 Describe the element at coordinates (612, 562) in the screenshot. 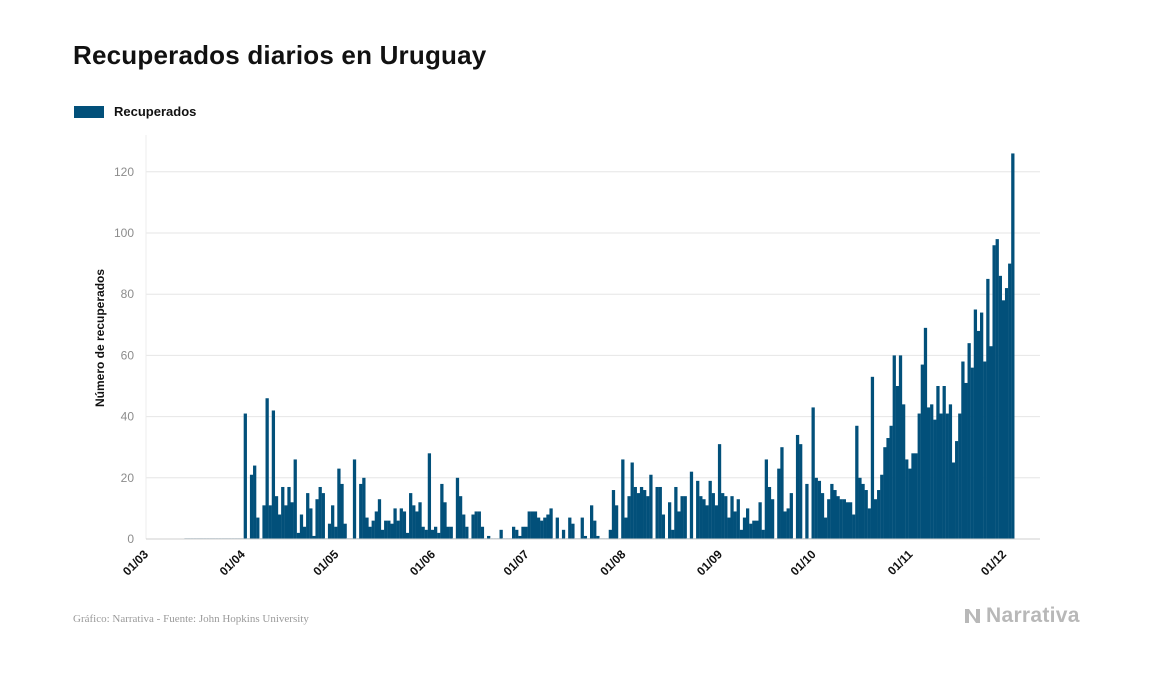

I see `x-tick-label: 01/08` at that location.